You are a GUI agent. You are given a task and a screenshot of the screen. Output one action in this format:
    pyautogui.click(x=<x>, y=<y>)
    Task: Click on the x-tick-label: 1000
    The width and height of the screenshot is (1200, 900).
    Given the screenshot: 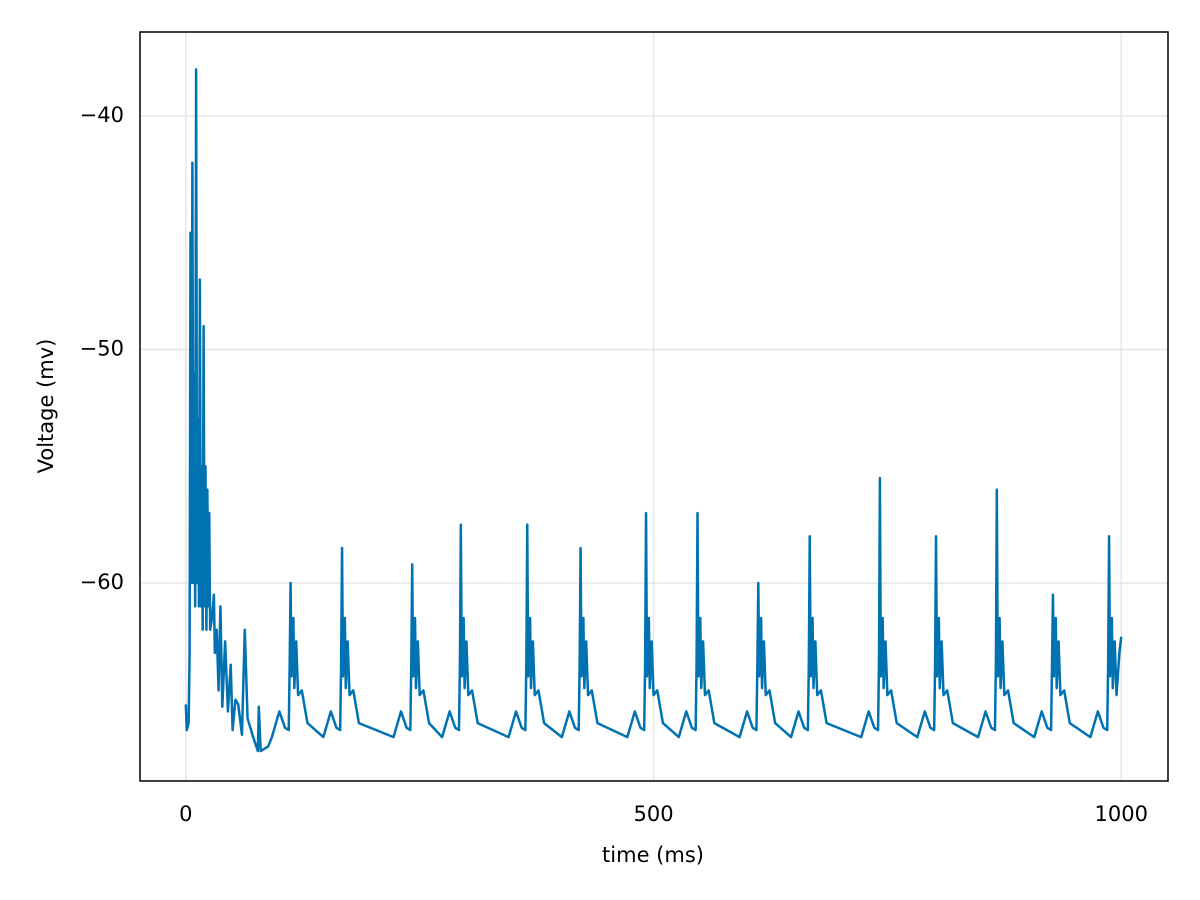 What is the action you would take?
    pyautogui.click(x=1121, y=814)
    